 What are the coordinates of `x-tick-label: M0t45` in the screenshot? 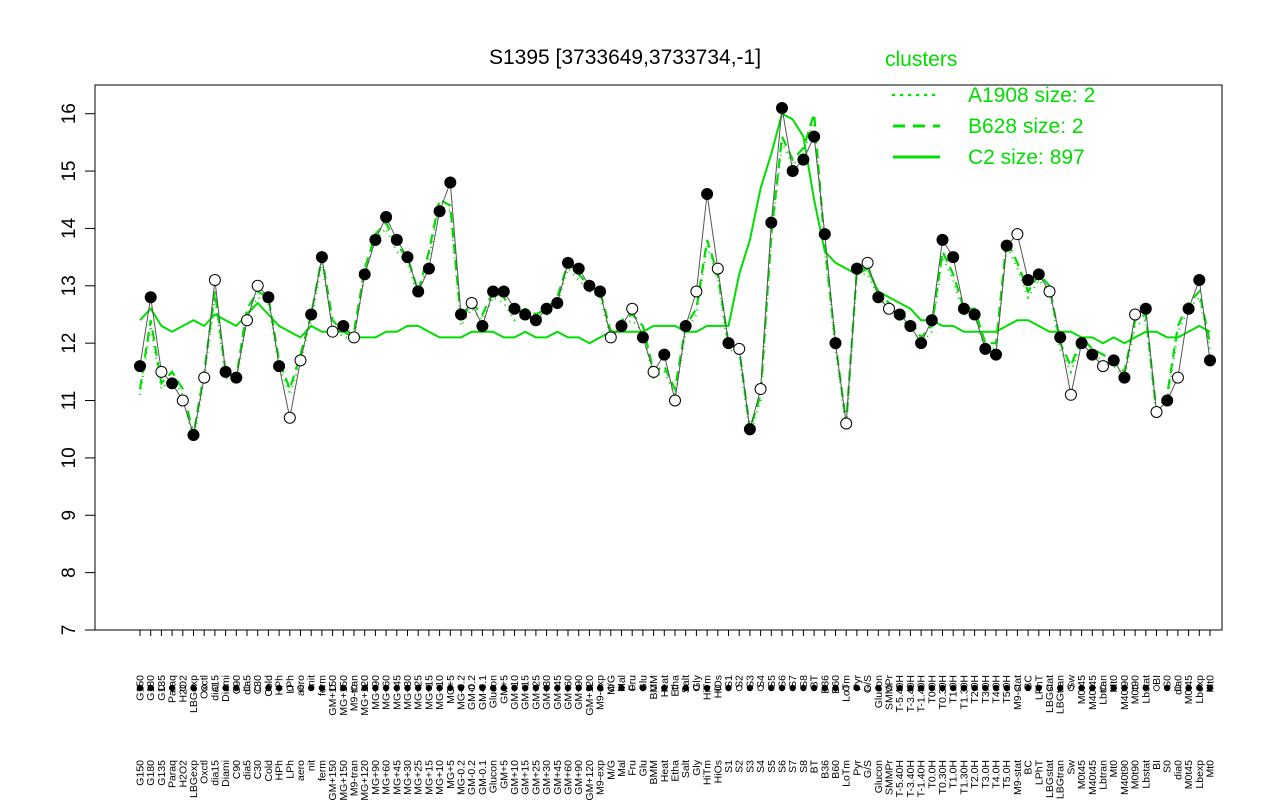 It's located at (1082, 689).